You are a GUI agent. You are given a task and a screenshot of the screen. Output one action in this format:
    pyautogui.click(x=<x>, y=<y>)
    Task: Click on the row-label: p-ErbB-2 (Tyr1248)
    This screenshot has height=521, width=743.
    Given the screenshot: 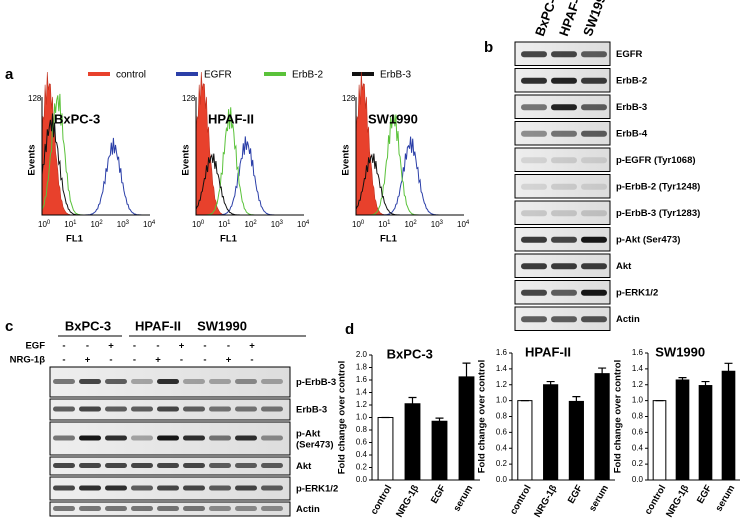 What is the action you would take?
    pyautogui.click(x=658, y=186)
    